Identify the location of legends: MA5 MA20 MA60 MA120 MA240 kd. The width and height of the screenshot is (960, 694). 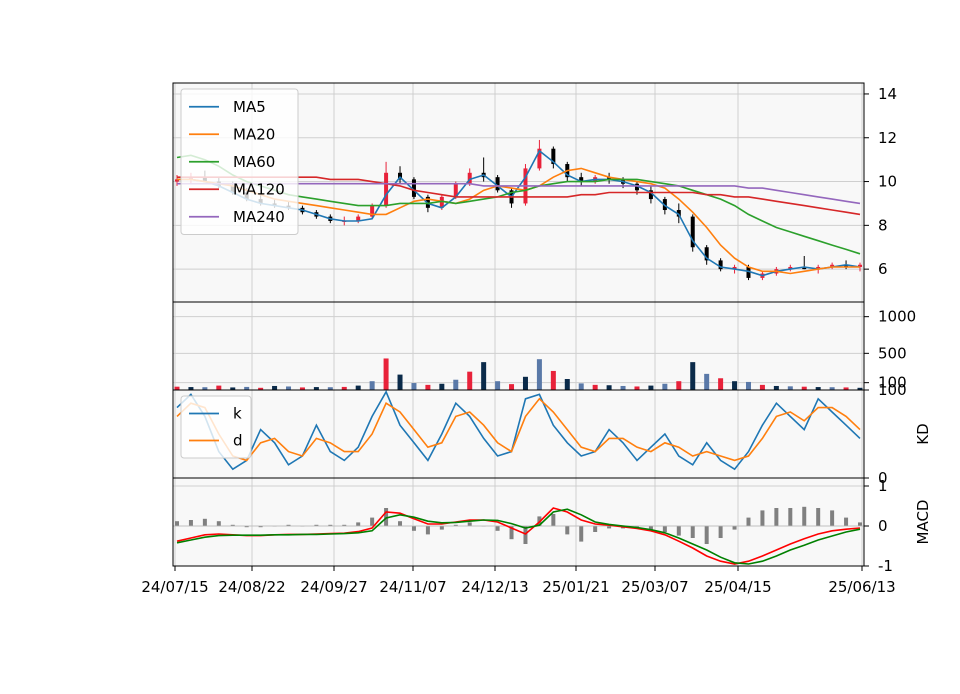
(239, 273).